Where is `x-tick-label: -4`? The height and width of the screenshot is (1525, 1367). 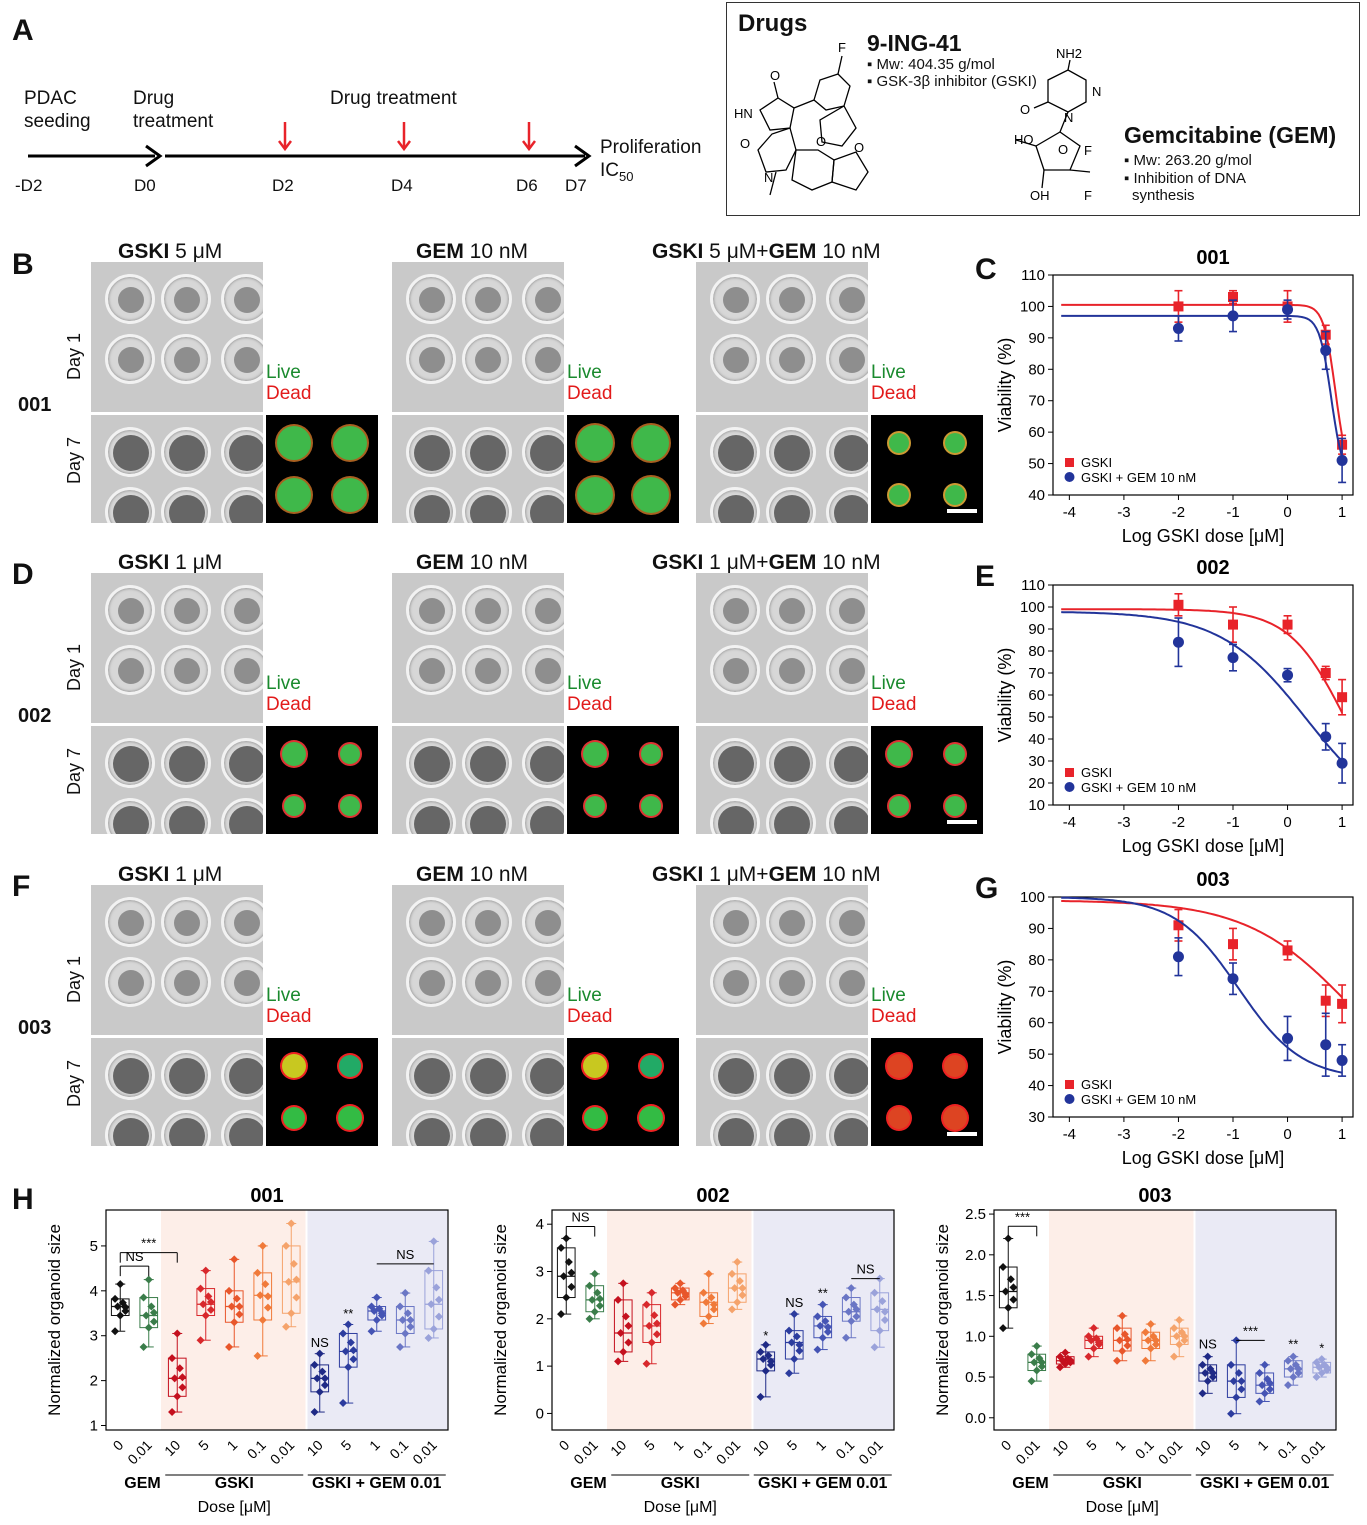
x-tick-label: -4 is located at coordinates (1069, 822).